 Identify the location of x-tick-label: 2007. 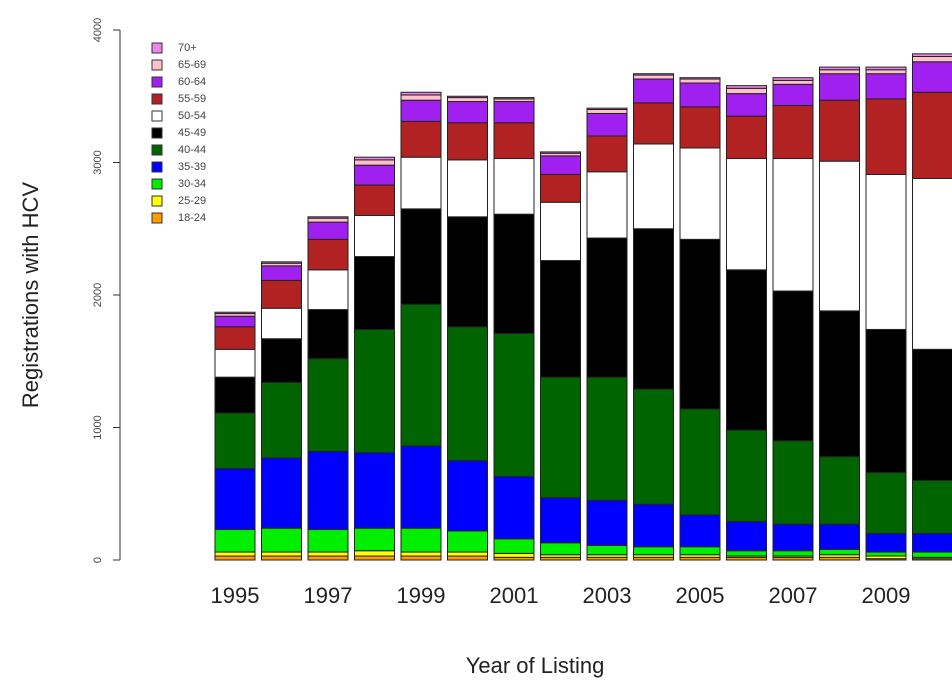
(793, 595).